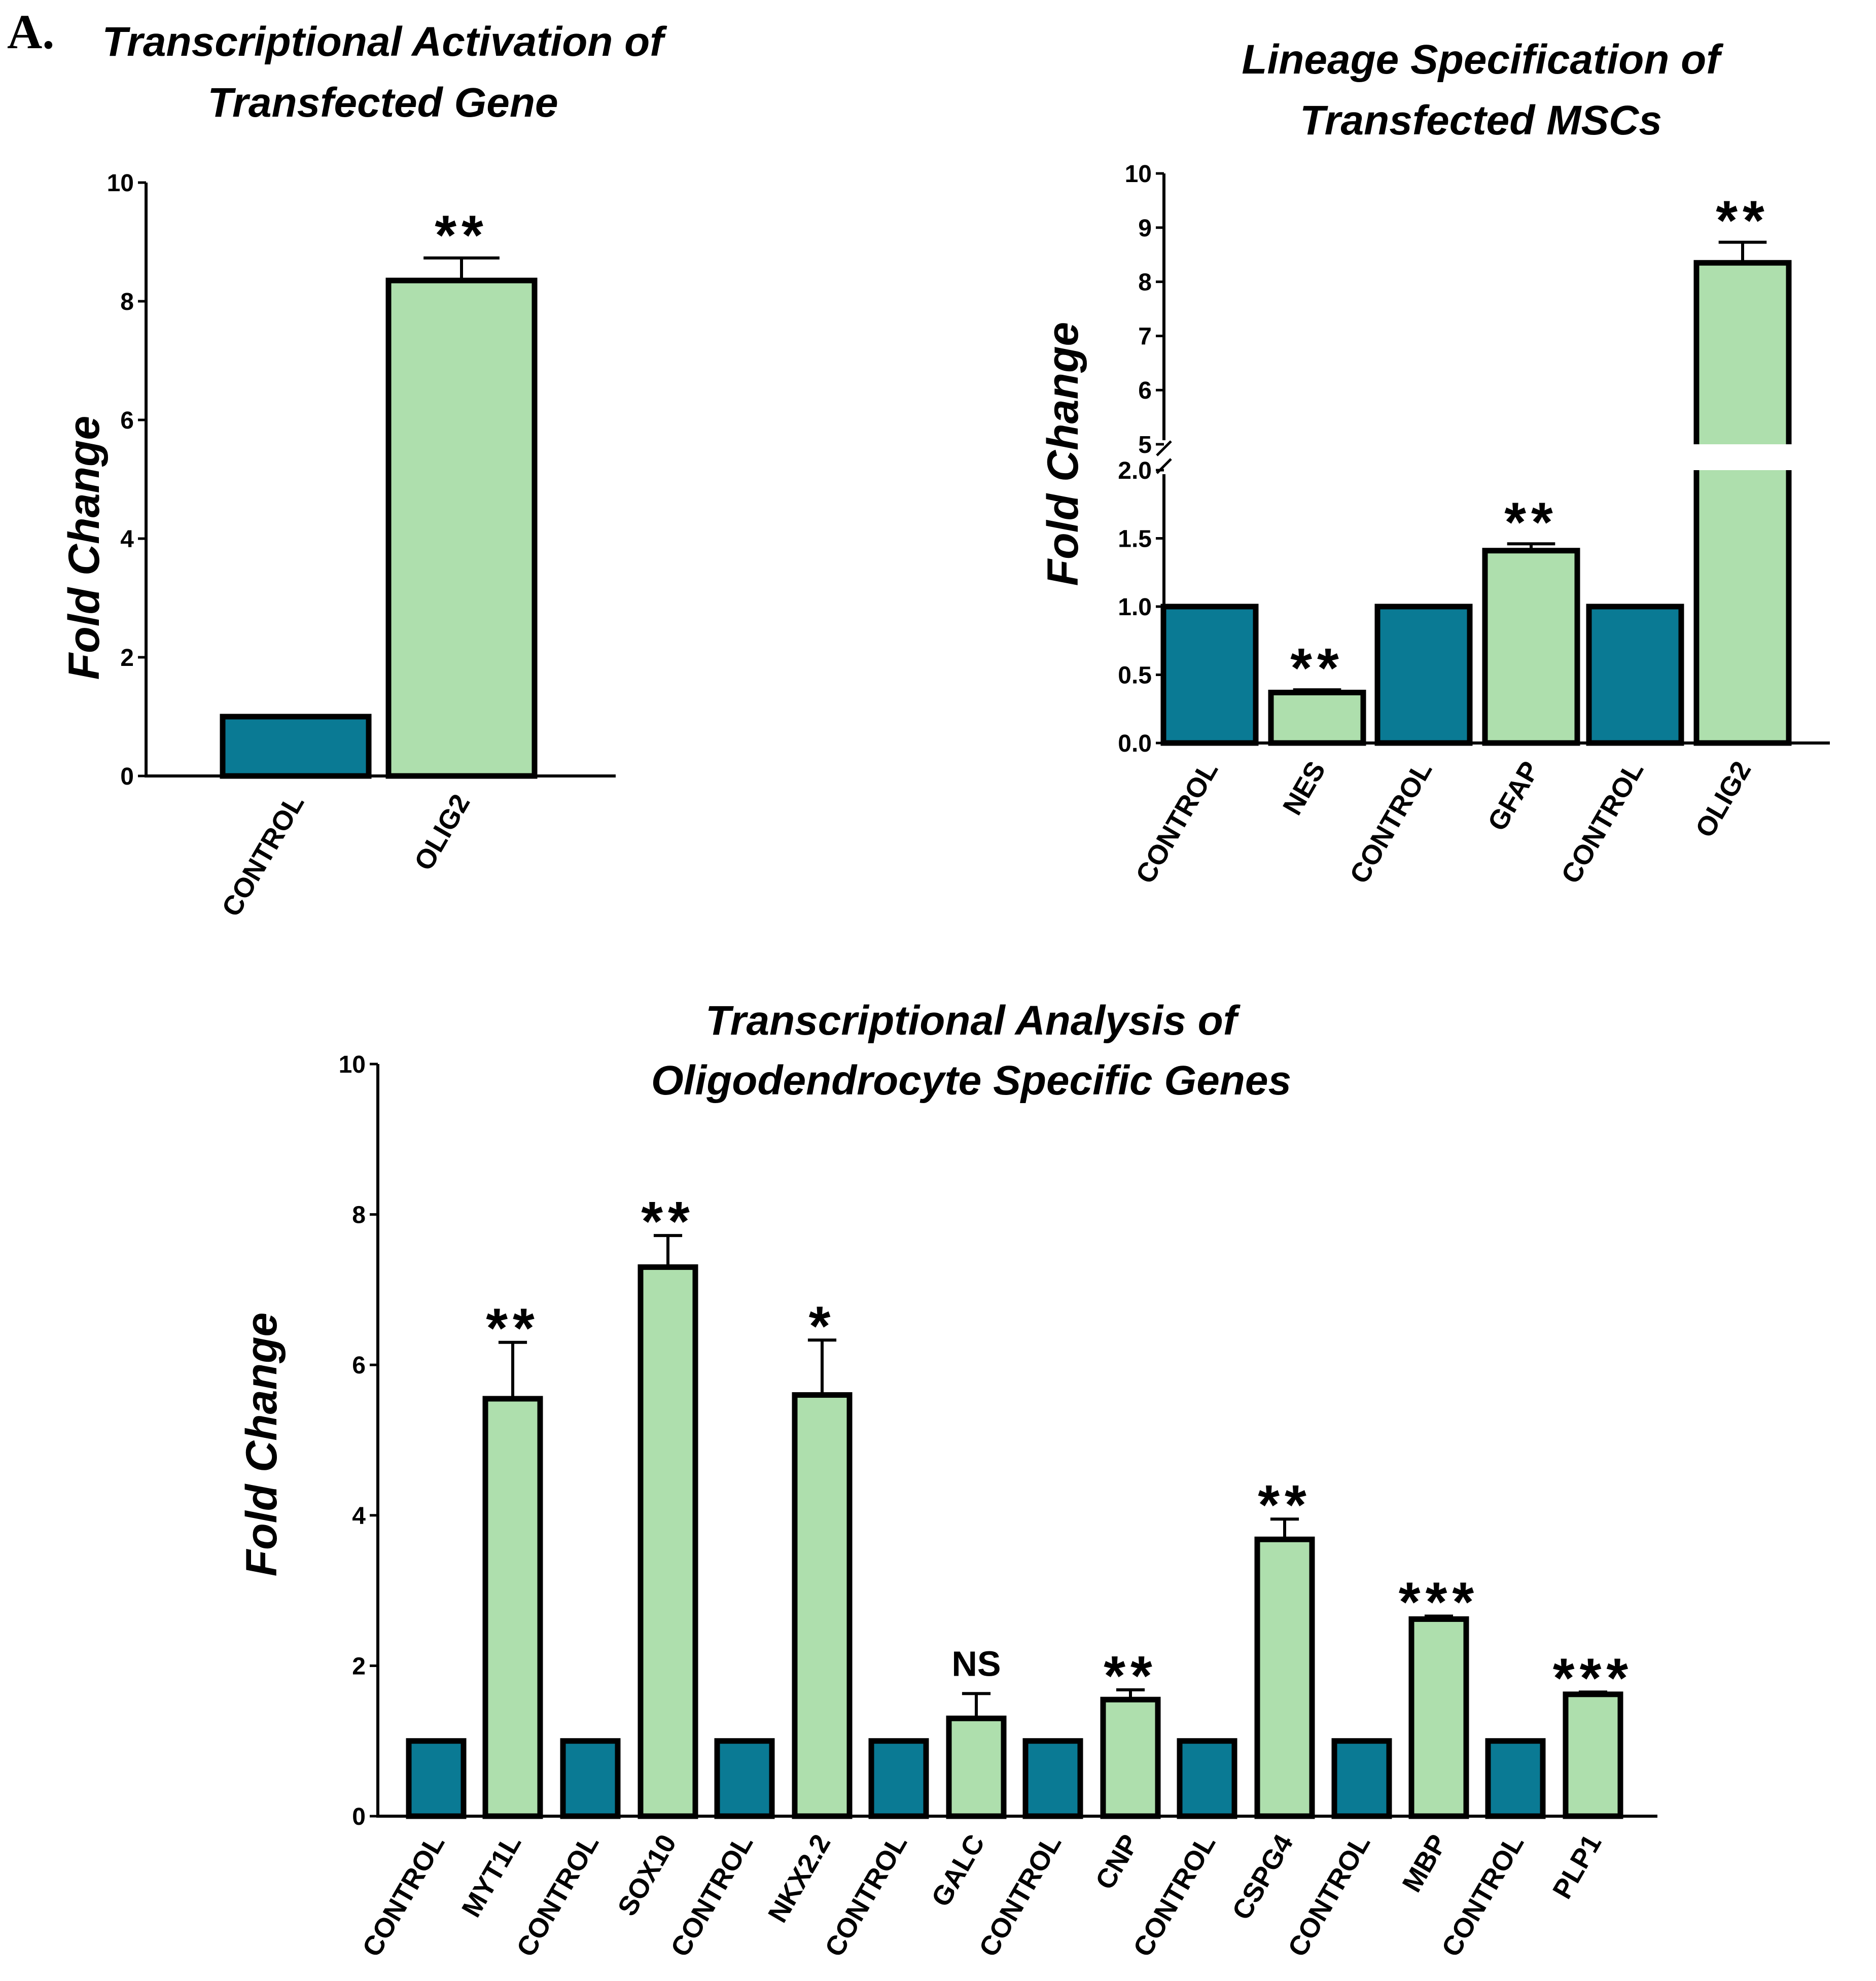  What do you see at coordinates (30, 32) in the screenshot?
I see `panel-label: A.` at bounding box center [30, 32].